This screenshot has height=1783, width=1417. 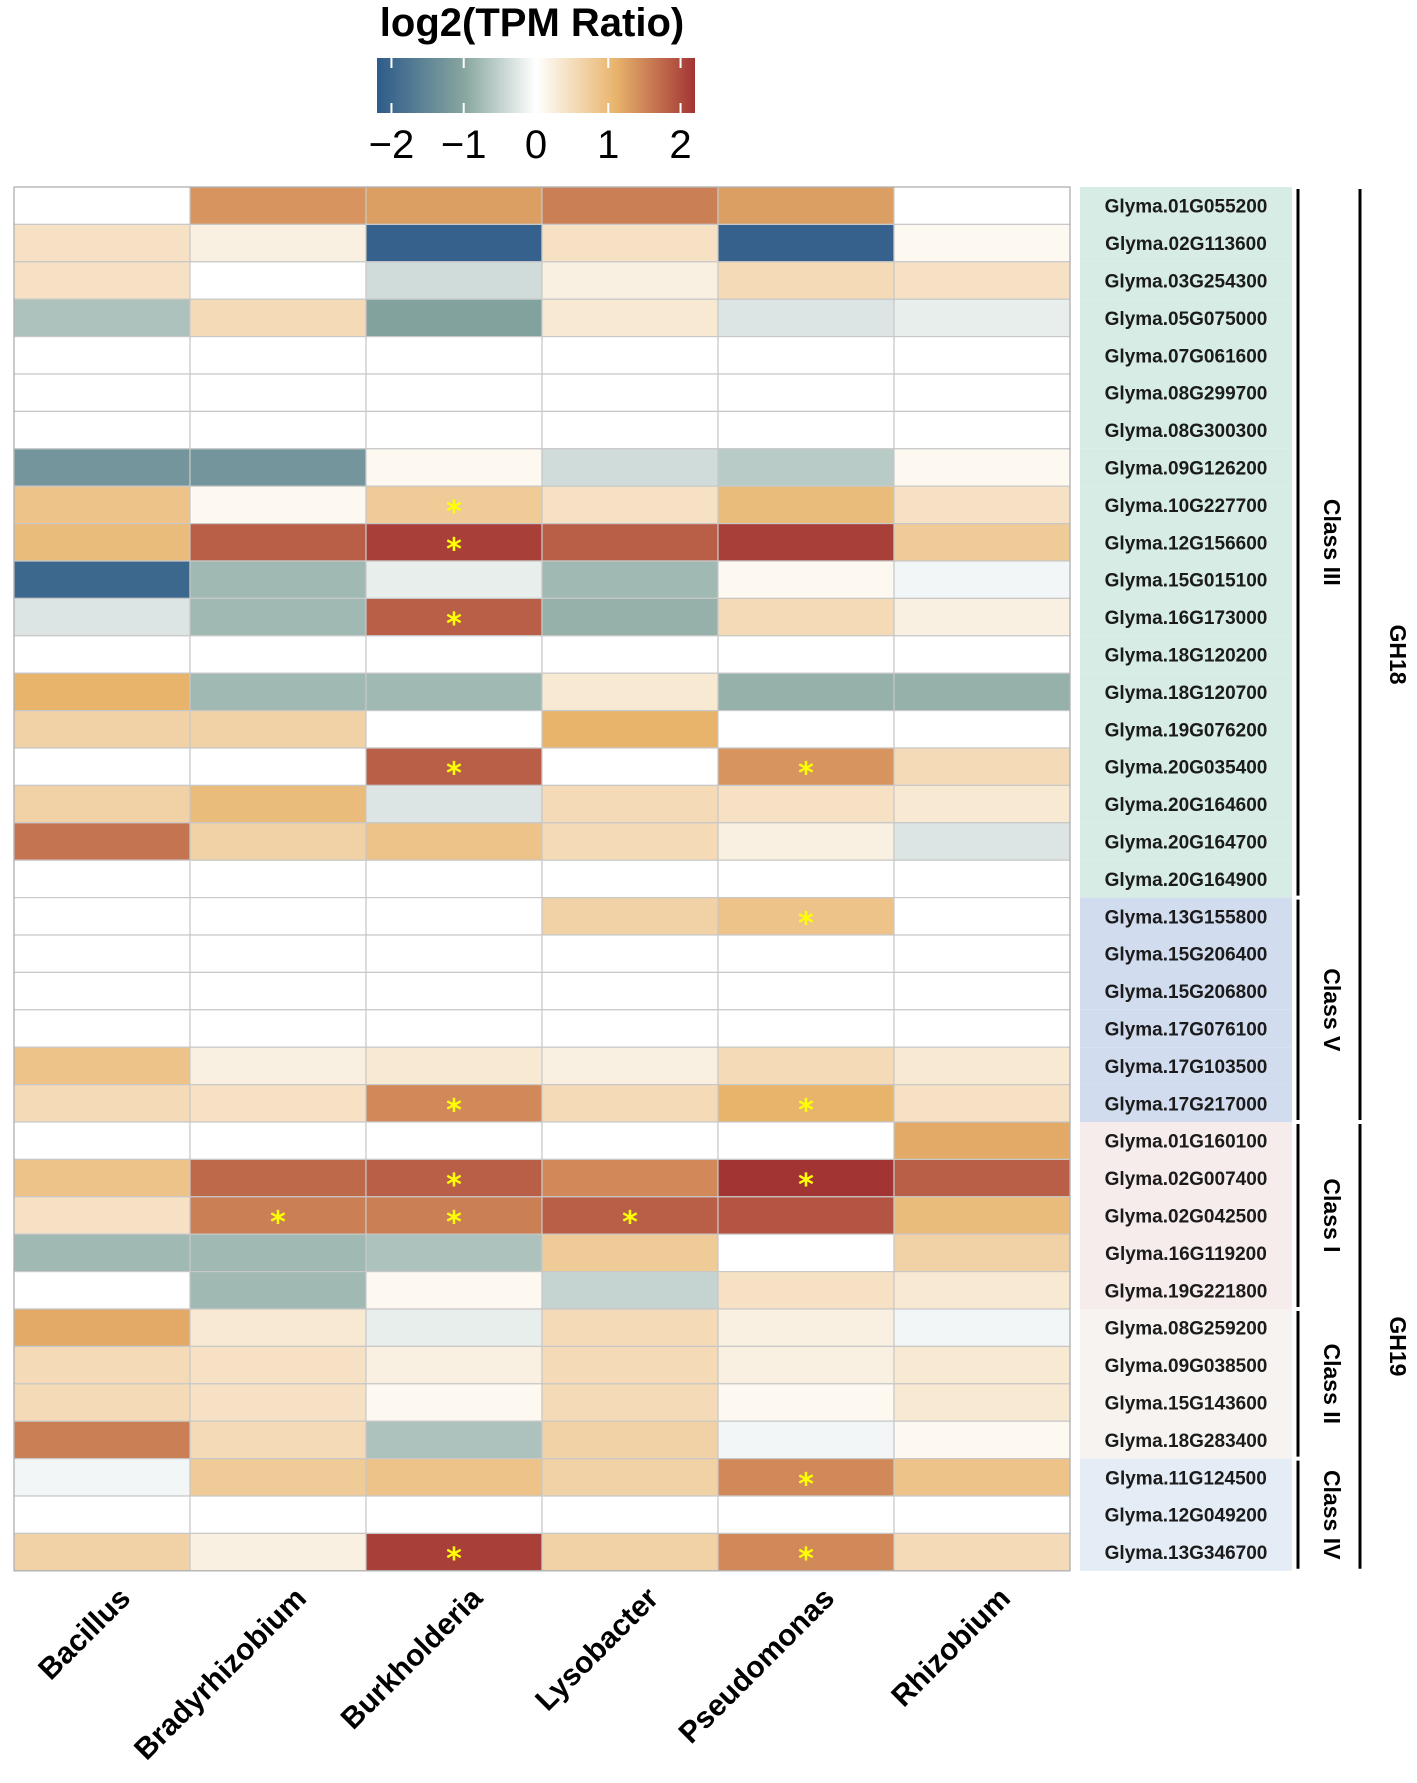 I want to click on family-label: GH19, so click(x=1398, y=1346).